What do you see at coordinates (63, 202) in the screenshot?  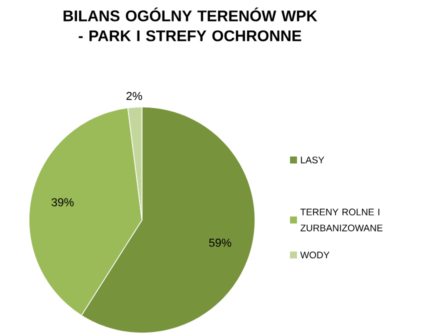 I see `data-label: 39%` at bounding box center [63, 202].